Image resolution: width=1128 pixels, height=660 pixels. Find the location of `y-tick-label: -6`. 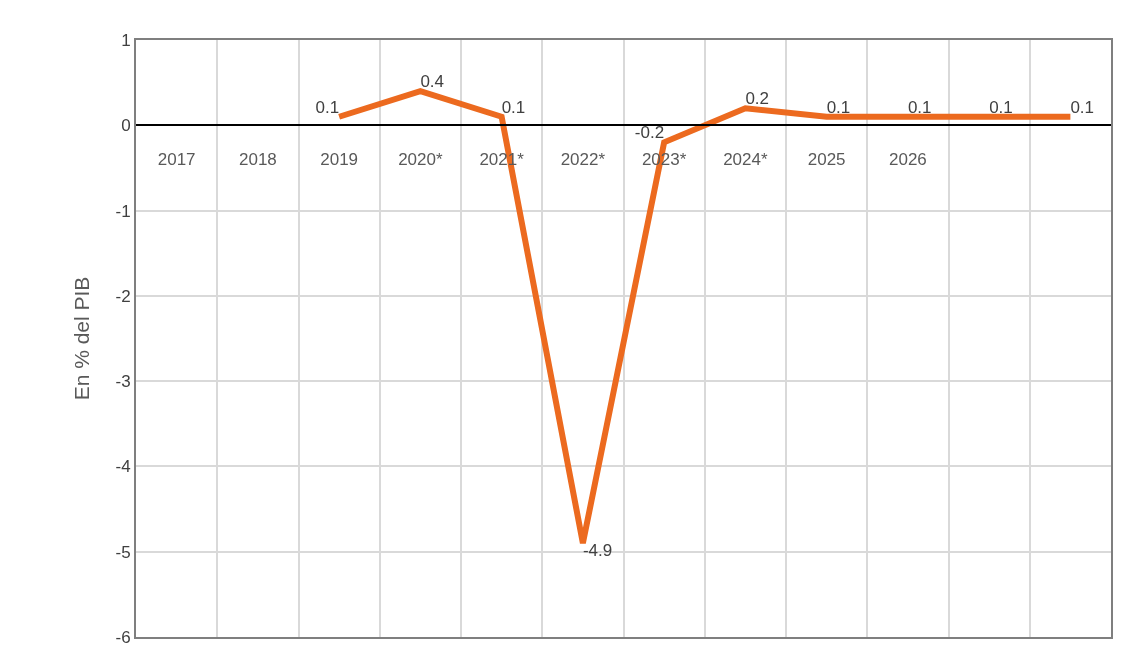

y-tick-label: -6 is located at coordinates (123, 637).